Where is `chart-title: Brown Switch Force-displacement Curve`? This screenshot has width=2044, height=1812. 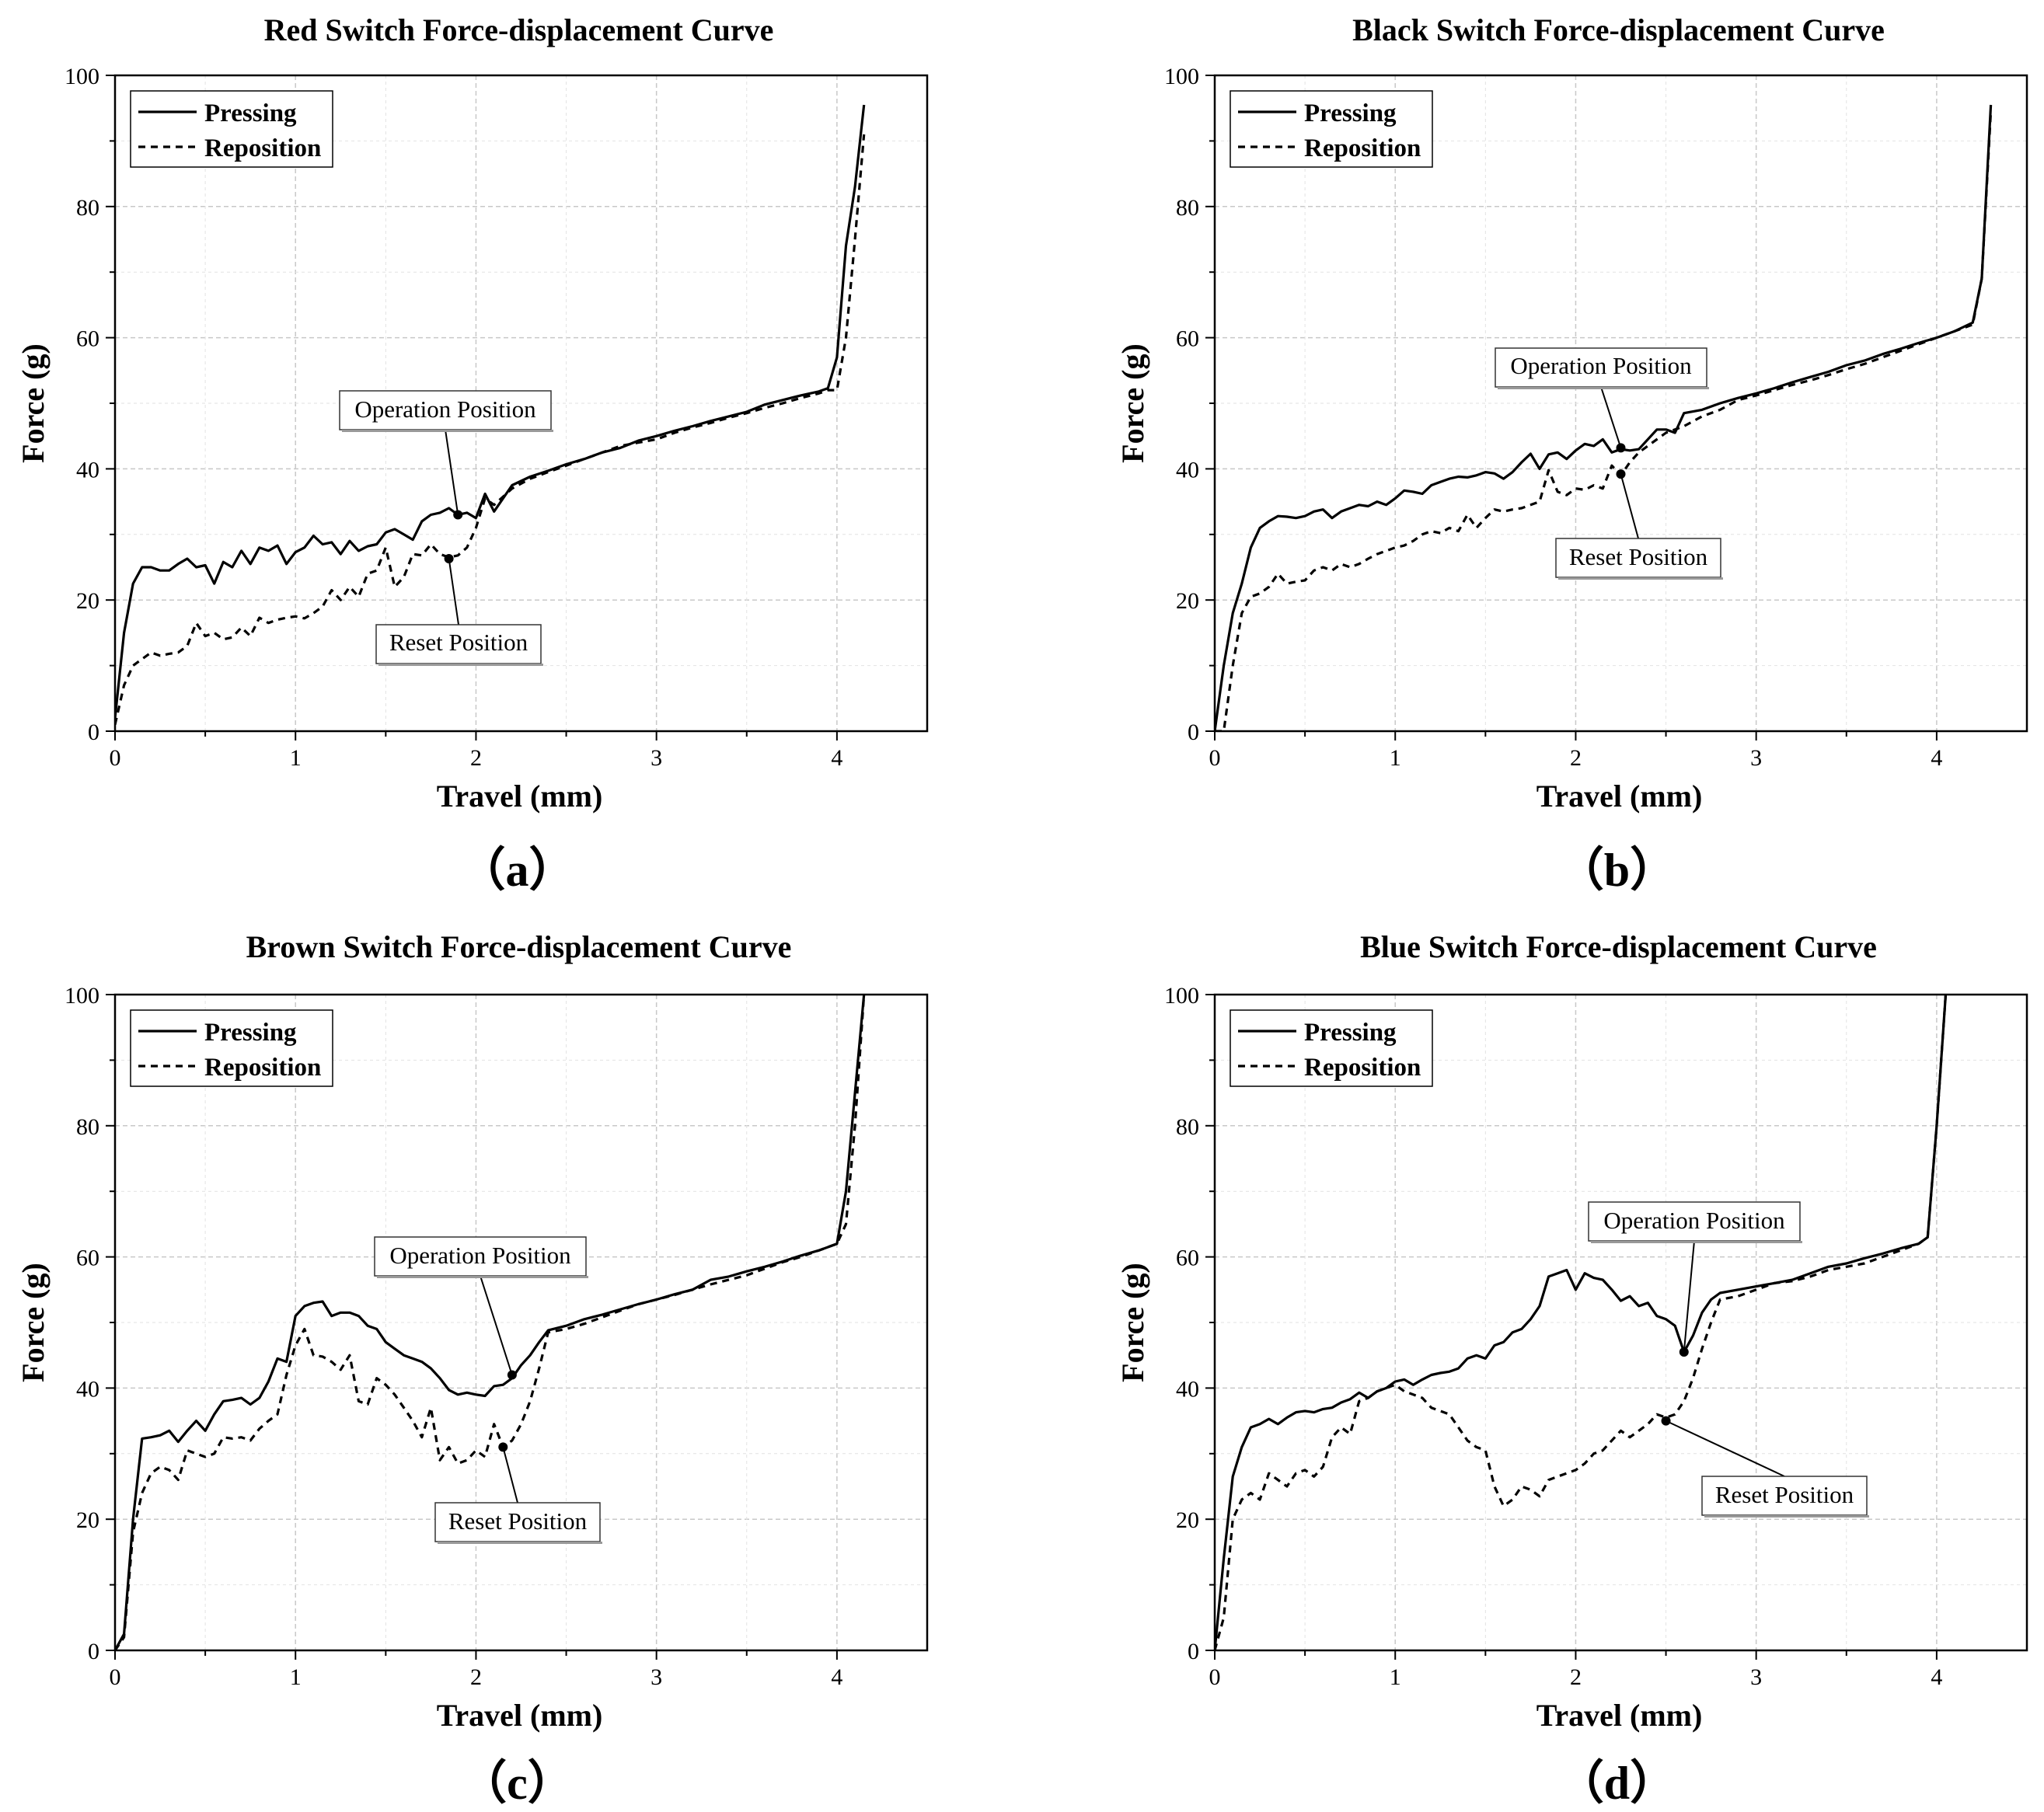 chart-title: Brown Switch Force-displacement Curve is located at coordinates (519, 946).